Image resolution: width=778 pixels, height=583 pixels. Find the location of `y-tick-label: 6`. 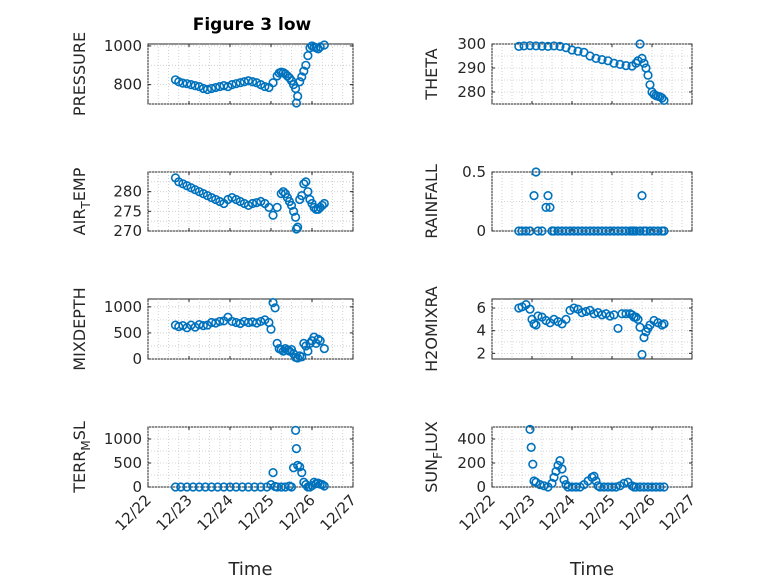

y-tick-label: 6 is located at coordinates (481, 308).